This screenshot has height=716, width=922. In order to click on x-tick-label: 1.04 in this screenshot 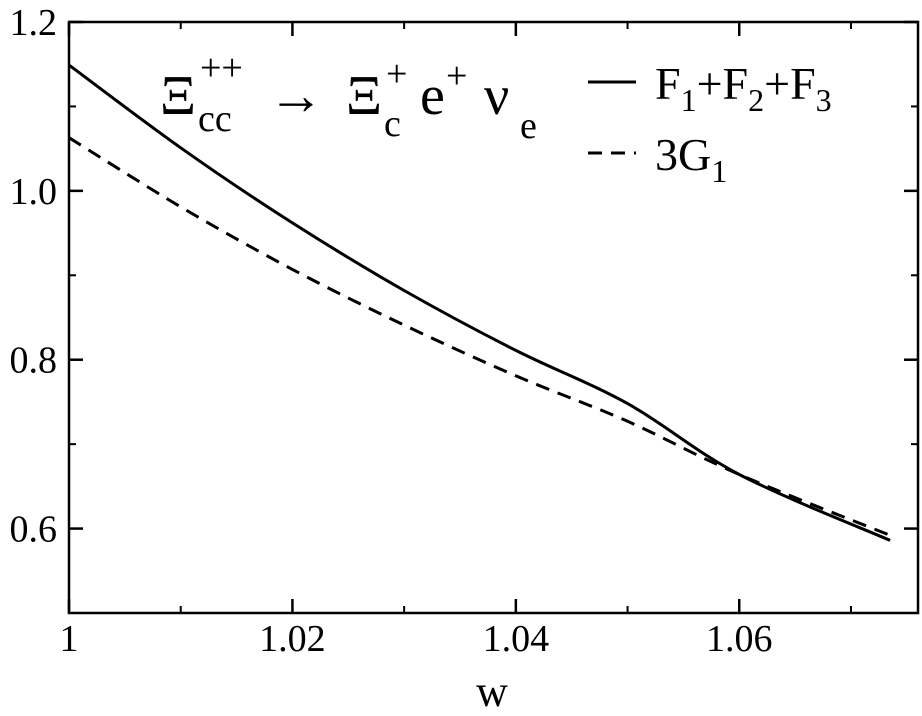, I will do `click(516, 639)`.